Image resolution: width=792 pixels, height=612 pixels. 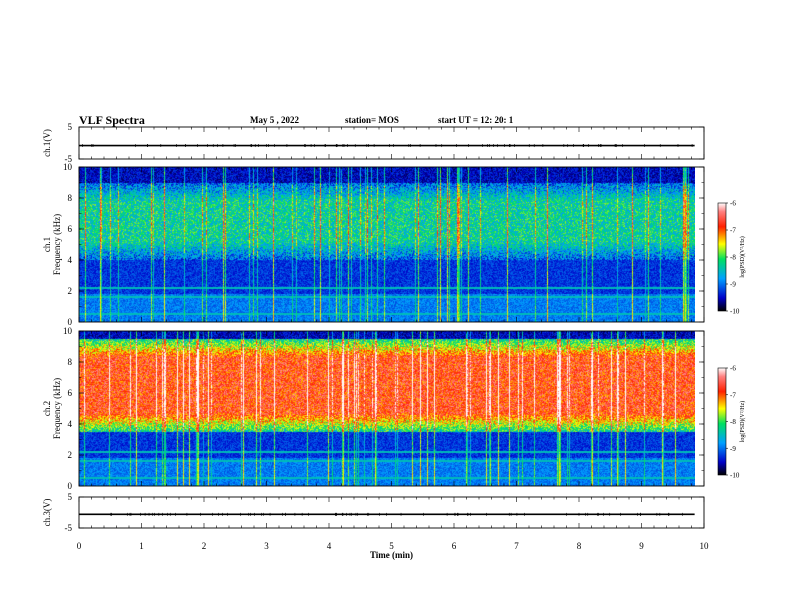 What do you see at coordinates (47, 408) in the screenshot?
I see `y-axis-label-channel: ch.2` at bounding box center [47, 408].